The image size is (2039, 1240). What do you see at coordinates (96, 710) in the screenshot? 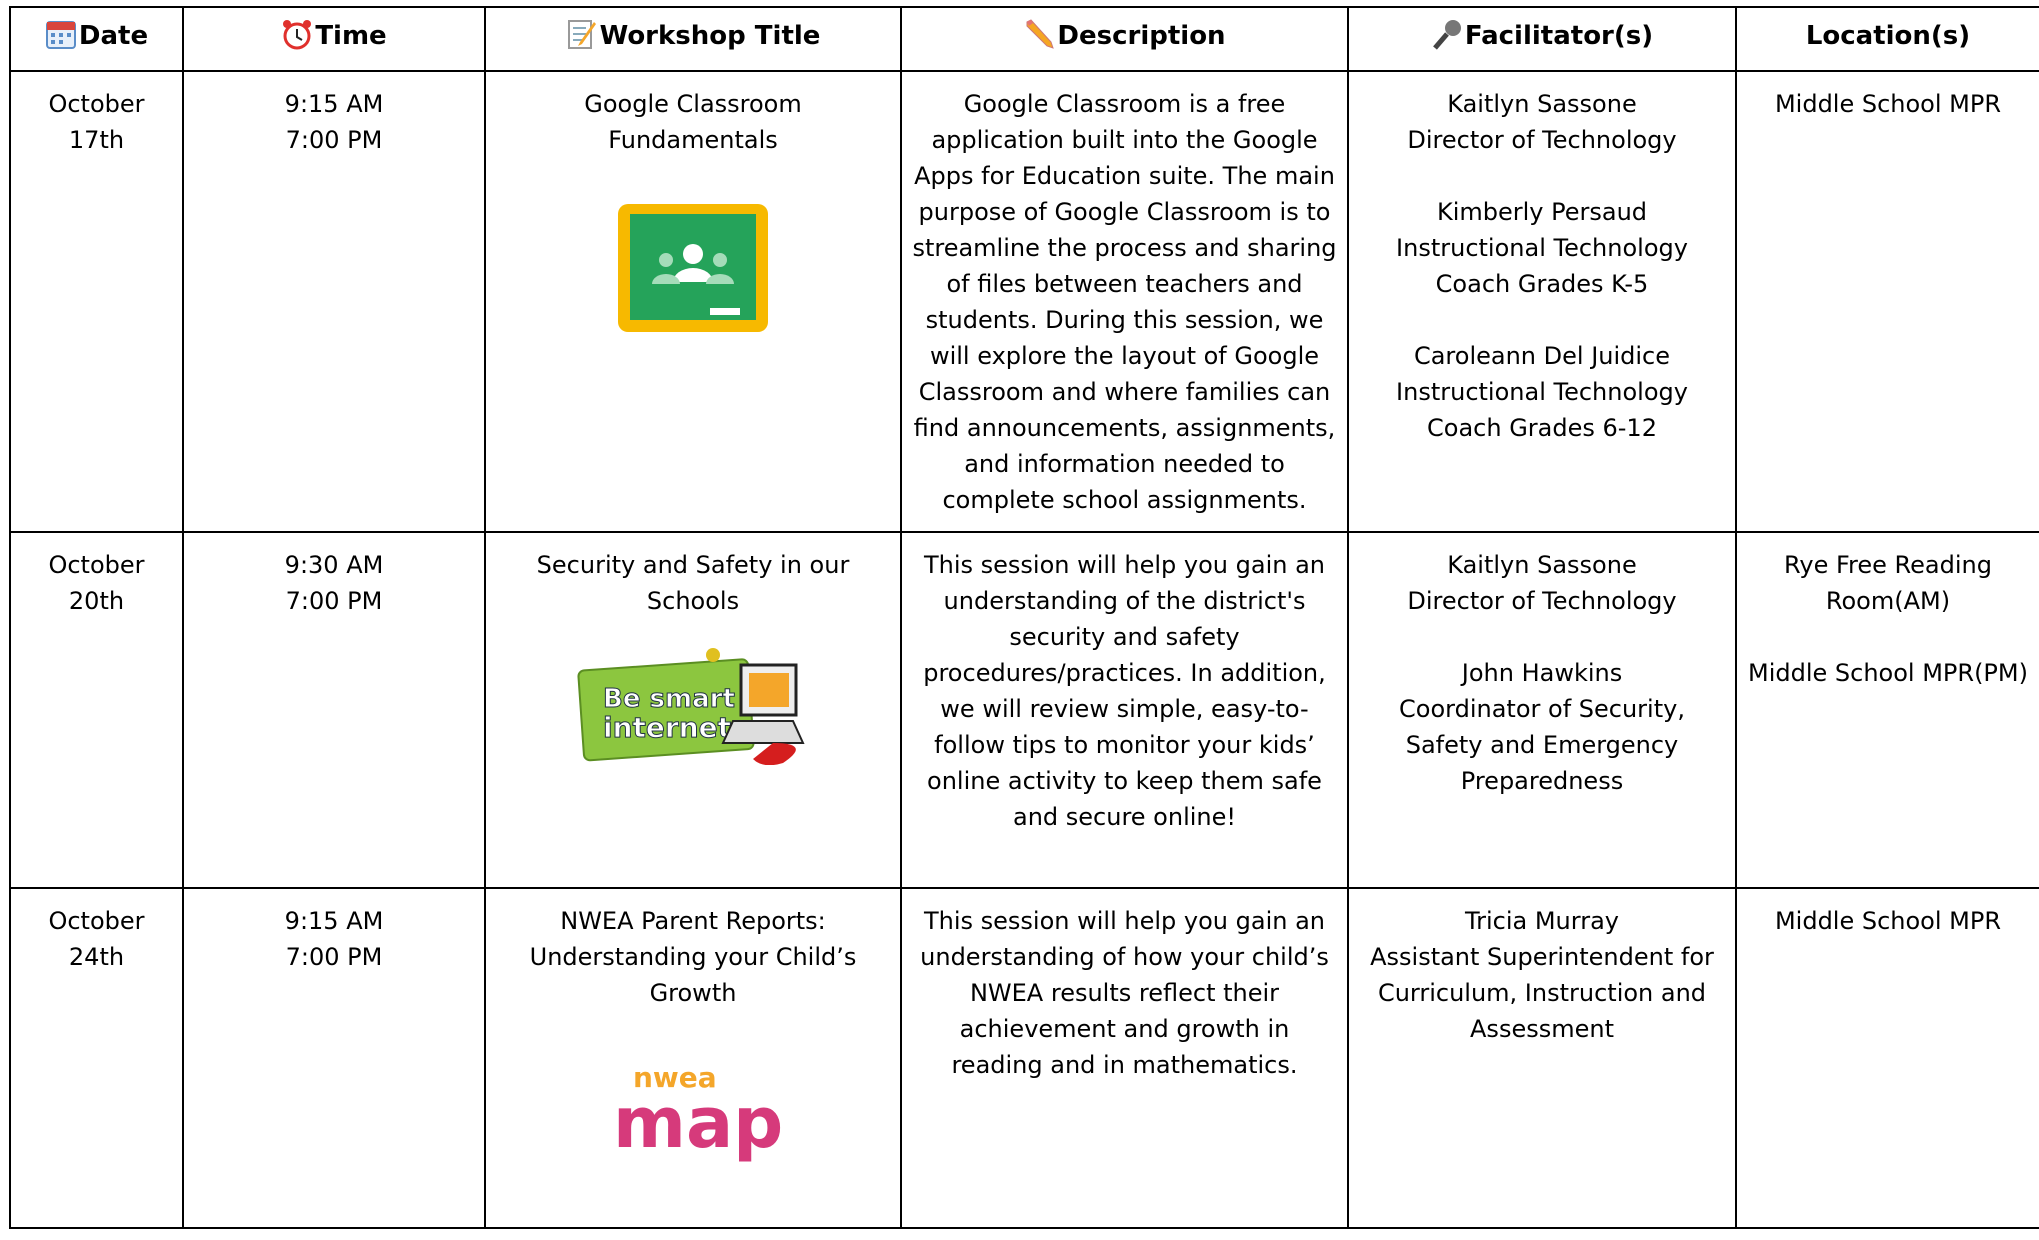
I see `date-cell: October 20th` at bounding box center [96, 710].